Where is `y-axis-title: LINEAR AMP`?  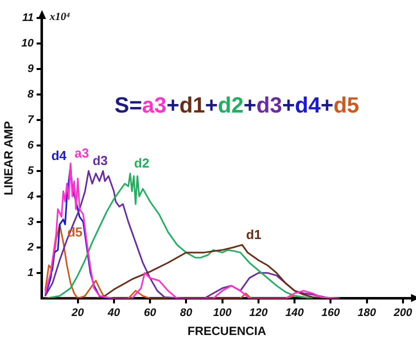
y-axis-title: LINEAR AMP is located at coordinates (9, 158).